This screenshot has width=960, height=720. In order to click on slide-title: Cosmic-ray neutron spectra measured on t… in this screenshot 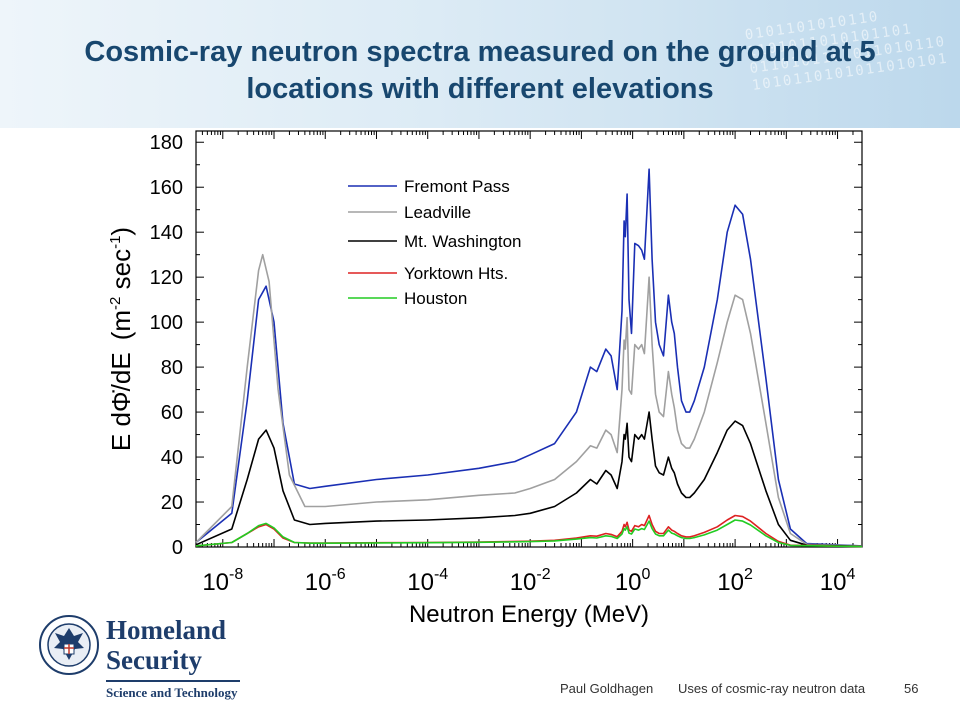, I will do `click(480, 70)`.